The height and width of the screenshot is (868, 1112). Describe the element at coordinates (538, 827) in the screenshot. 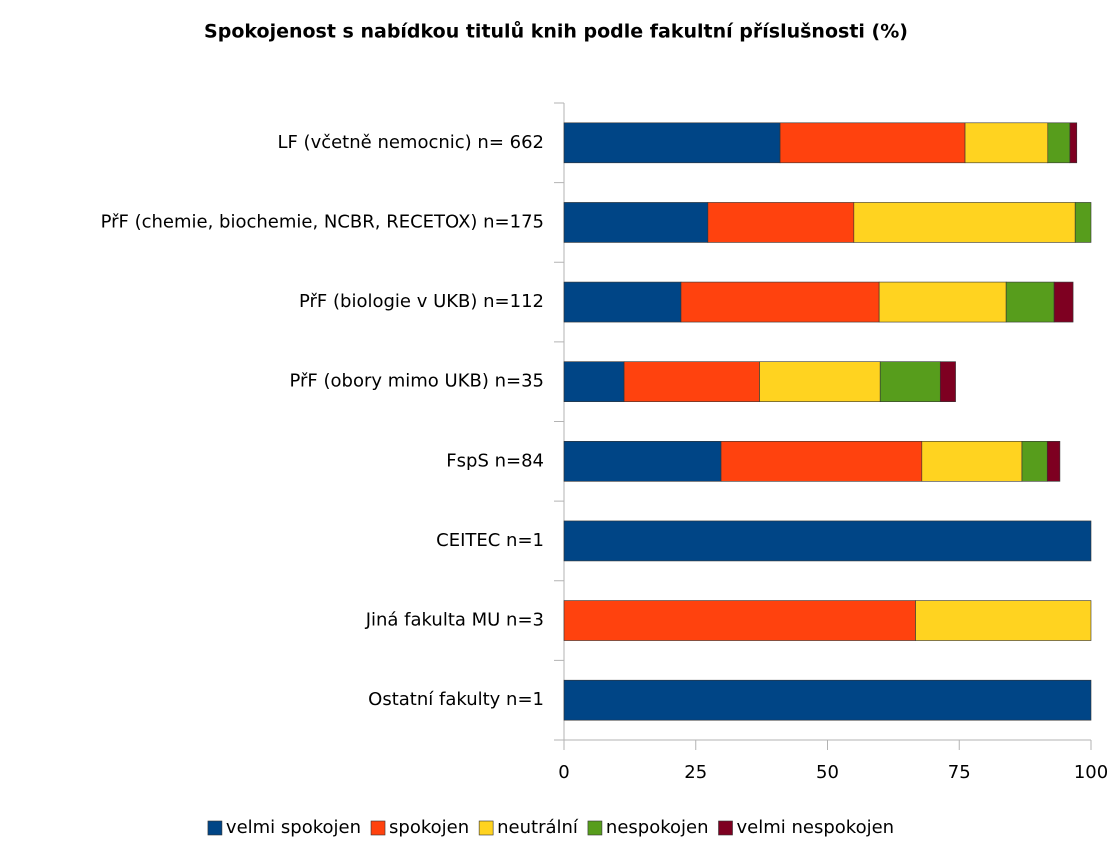

I see `legend-label: neutrální` at that location.